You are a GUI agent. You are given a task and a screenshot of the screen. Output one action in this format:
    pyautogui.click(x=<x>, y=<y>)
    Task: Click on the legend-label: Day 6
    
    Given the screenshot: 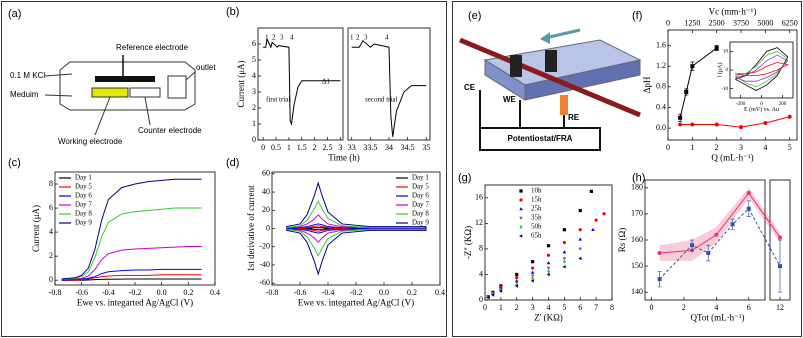 What is the action you would take?
    pyautogui.click(x=83, y=196)
    